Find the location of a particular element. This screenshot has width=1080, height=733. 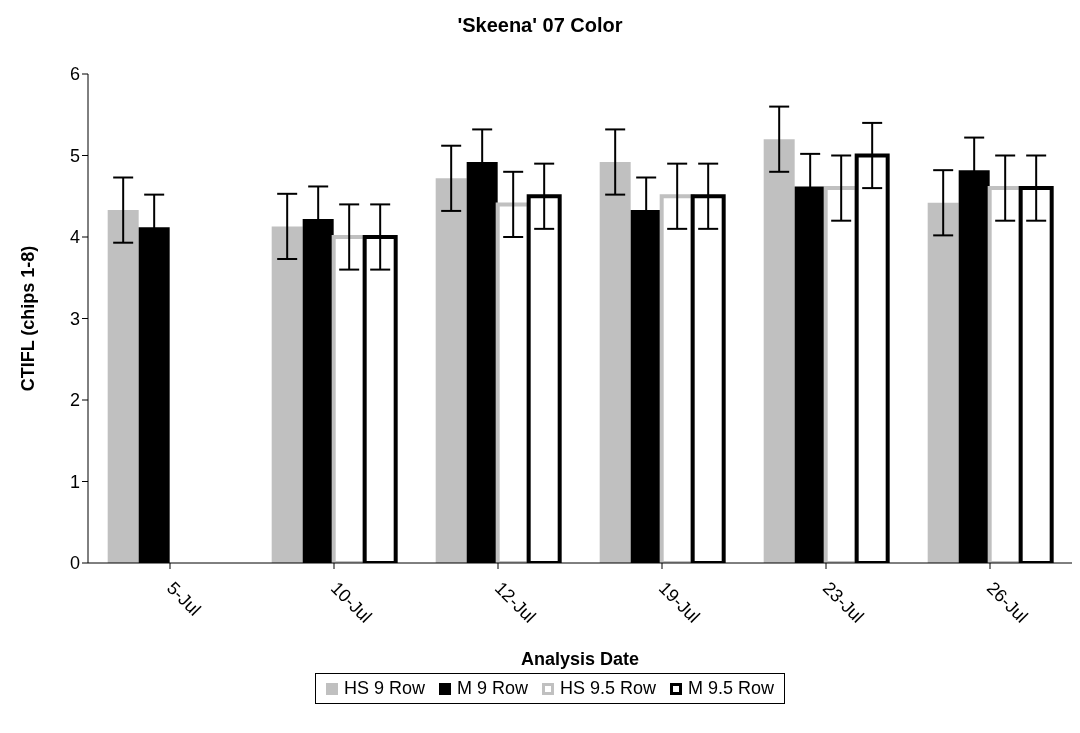

y-tick-label: 0 is located at coordinates (74, 563).